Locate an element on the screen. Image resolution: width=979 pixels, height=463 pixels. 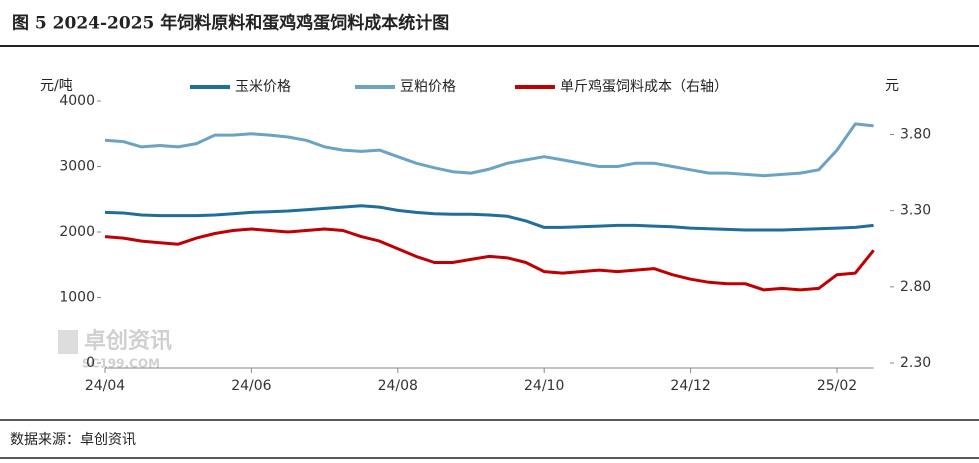
y2-tick-label: 3.30 is located at coordinates (915, 211).